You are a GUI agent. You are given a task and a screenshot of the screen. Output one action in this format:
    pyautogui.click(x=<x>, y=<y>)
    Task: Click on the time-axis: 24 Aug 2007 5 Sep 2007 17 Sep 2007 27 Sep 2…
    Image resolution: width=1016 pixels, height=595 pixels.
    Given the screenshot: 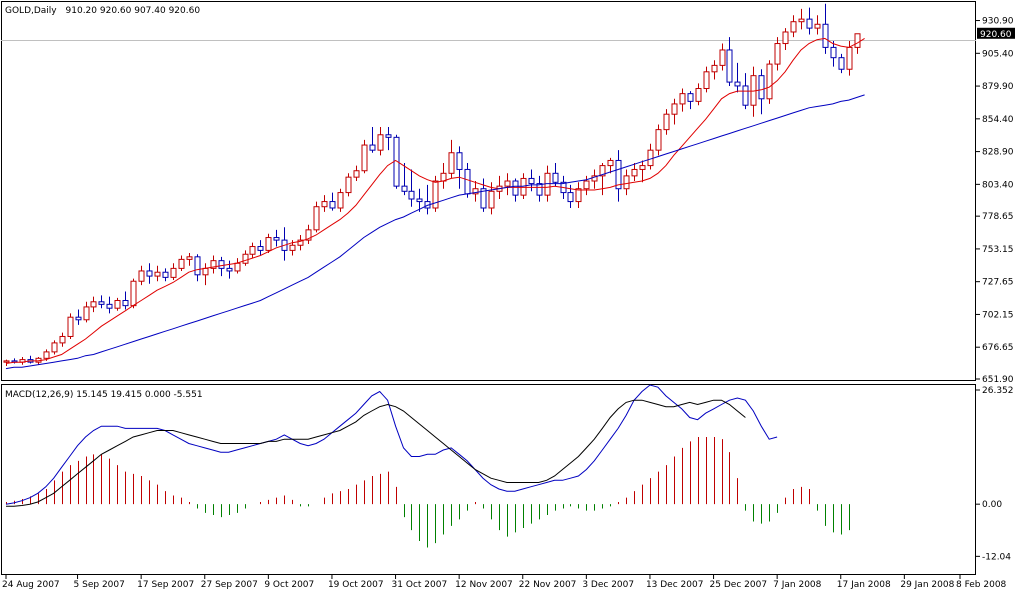 What is the action you would take?
    pyautogui.click(x=504, y=582)
    